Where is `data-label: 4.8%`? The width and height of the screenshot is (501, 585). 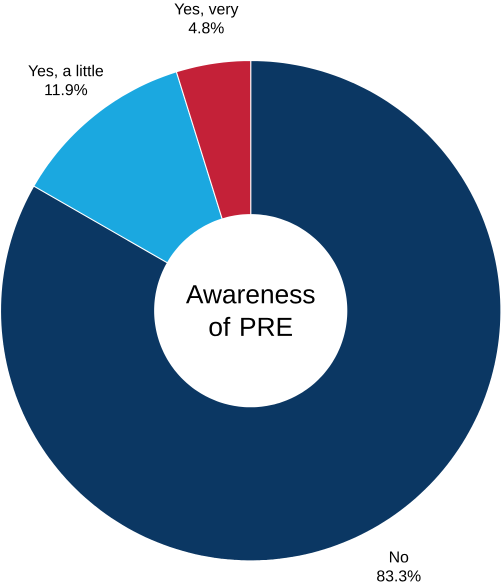 data-label: 4.8% is located at coordinates (206, 28).